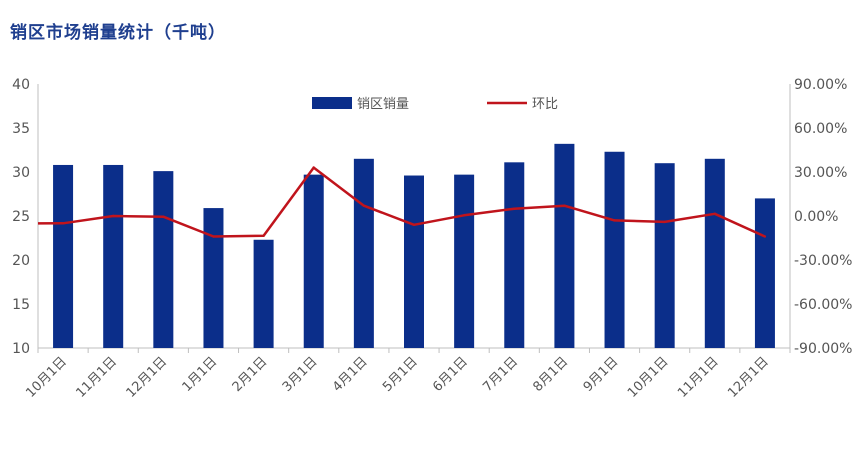  I want to click on x-tick-label: 3月1日, so click(300, 374).